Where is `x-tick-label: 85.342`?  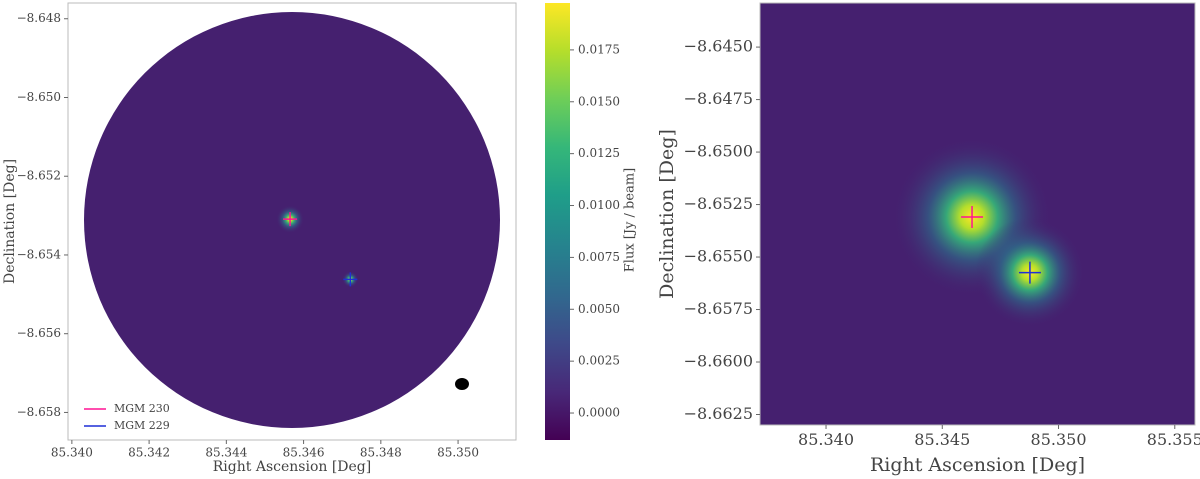
x-tick-label: 85.342 is located at coordinates (149, 453).